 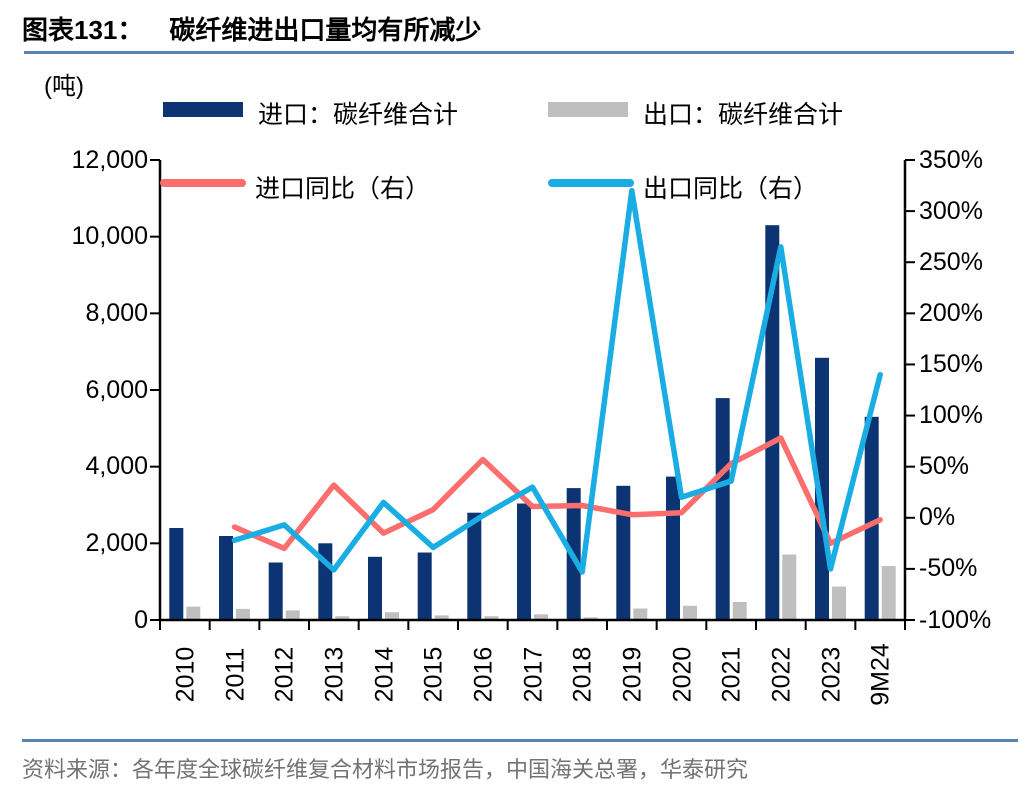 I want to click on figure-number: 图表131：, so click(x=83, y=30).